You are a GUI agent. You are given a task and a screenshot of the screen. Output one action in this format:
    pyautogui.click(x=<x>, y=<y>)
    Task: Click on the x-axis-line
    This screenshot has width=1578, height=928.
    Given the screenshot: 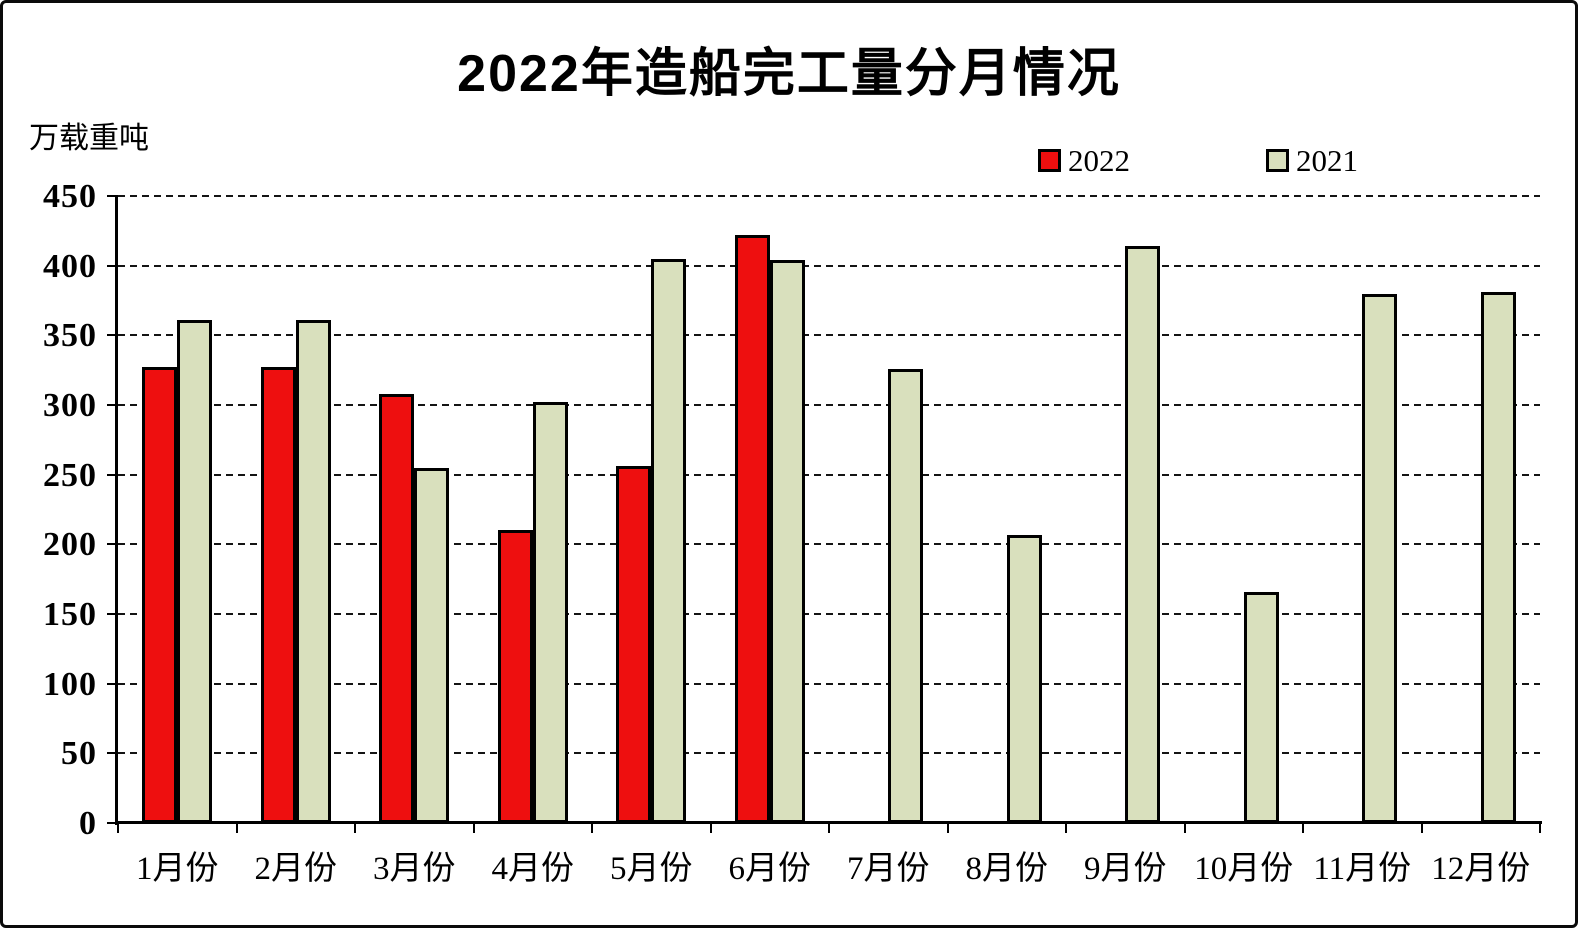 What is the action you would take?
    pyautogui.click(x=828, y=822)
    